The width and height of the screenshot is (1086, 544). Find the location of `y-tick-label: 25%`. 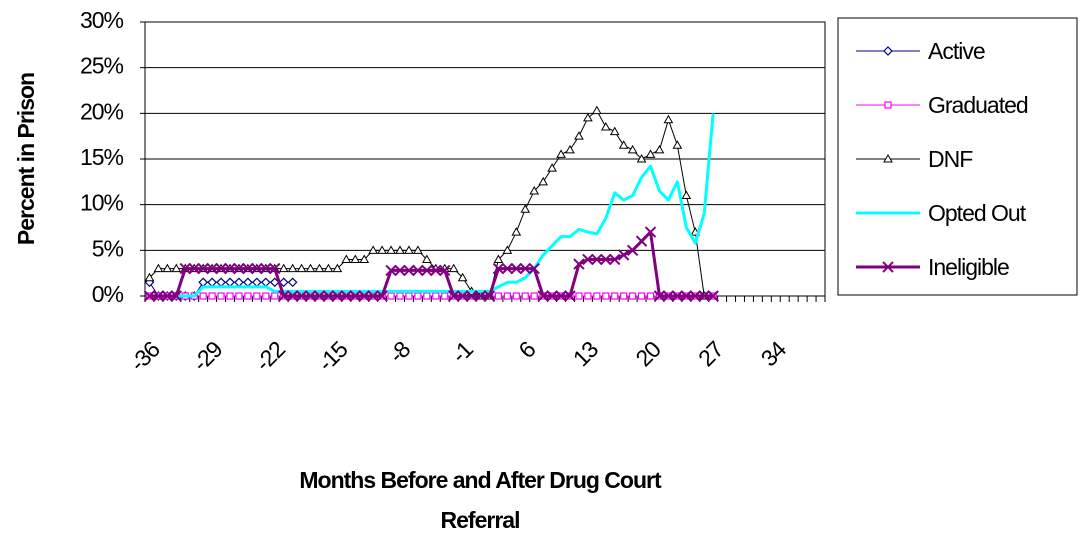

y-tick-label: 25% is located at coordinates (102, 66).